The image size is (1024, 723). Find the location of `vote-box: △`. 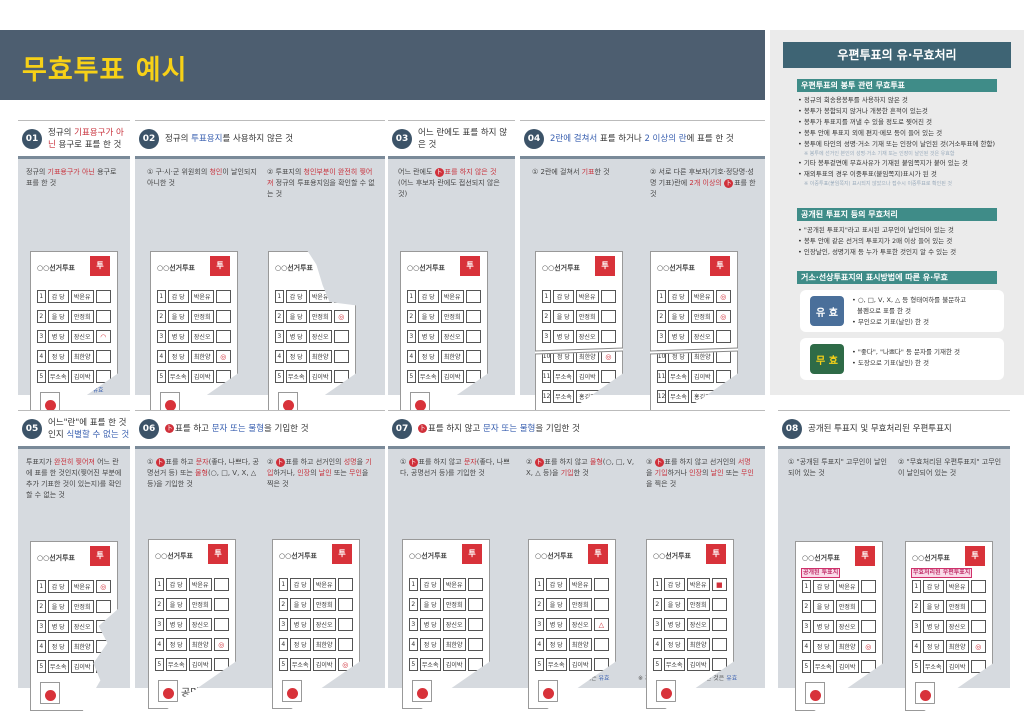

vote-box: △ is located at coordinates (601, 624).